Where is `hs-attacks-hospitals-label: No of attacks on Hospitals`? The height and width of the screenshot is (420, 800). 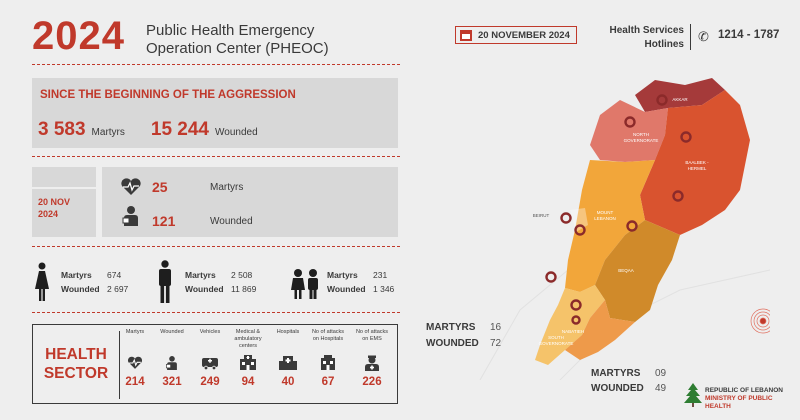 hs-attacks-hospitals-label: No of attacks on Hospitals is located at coordinates (328, 335).